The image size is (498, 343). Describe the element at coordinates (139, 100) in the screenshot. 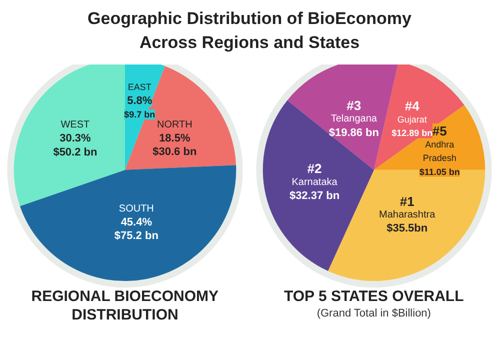

I see `text: 5.8%` at that location.